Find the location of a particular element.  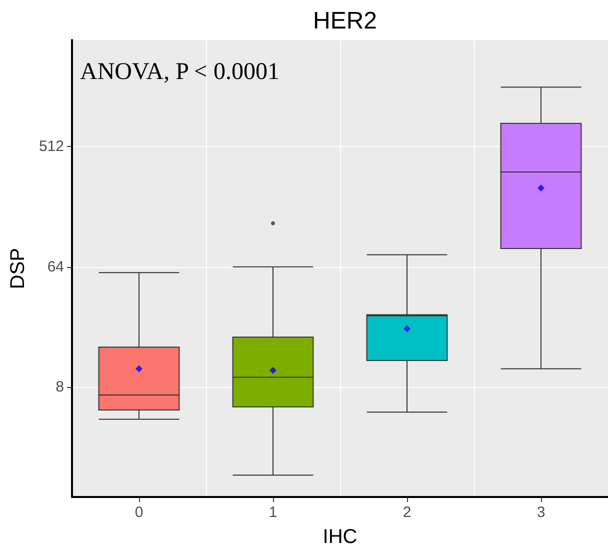

annotation: ANOVA, P < 0.0001 is located at coordinates (180, 72).